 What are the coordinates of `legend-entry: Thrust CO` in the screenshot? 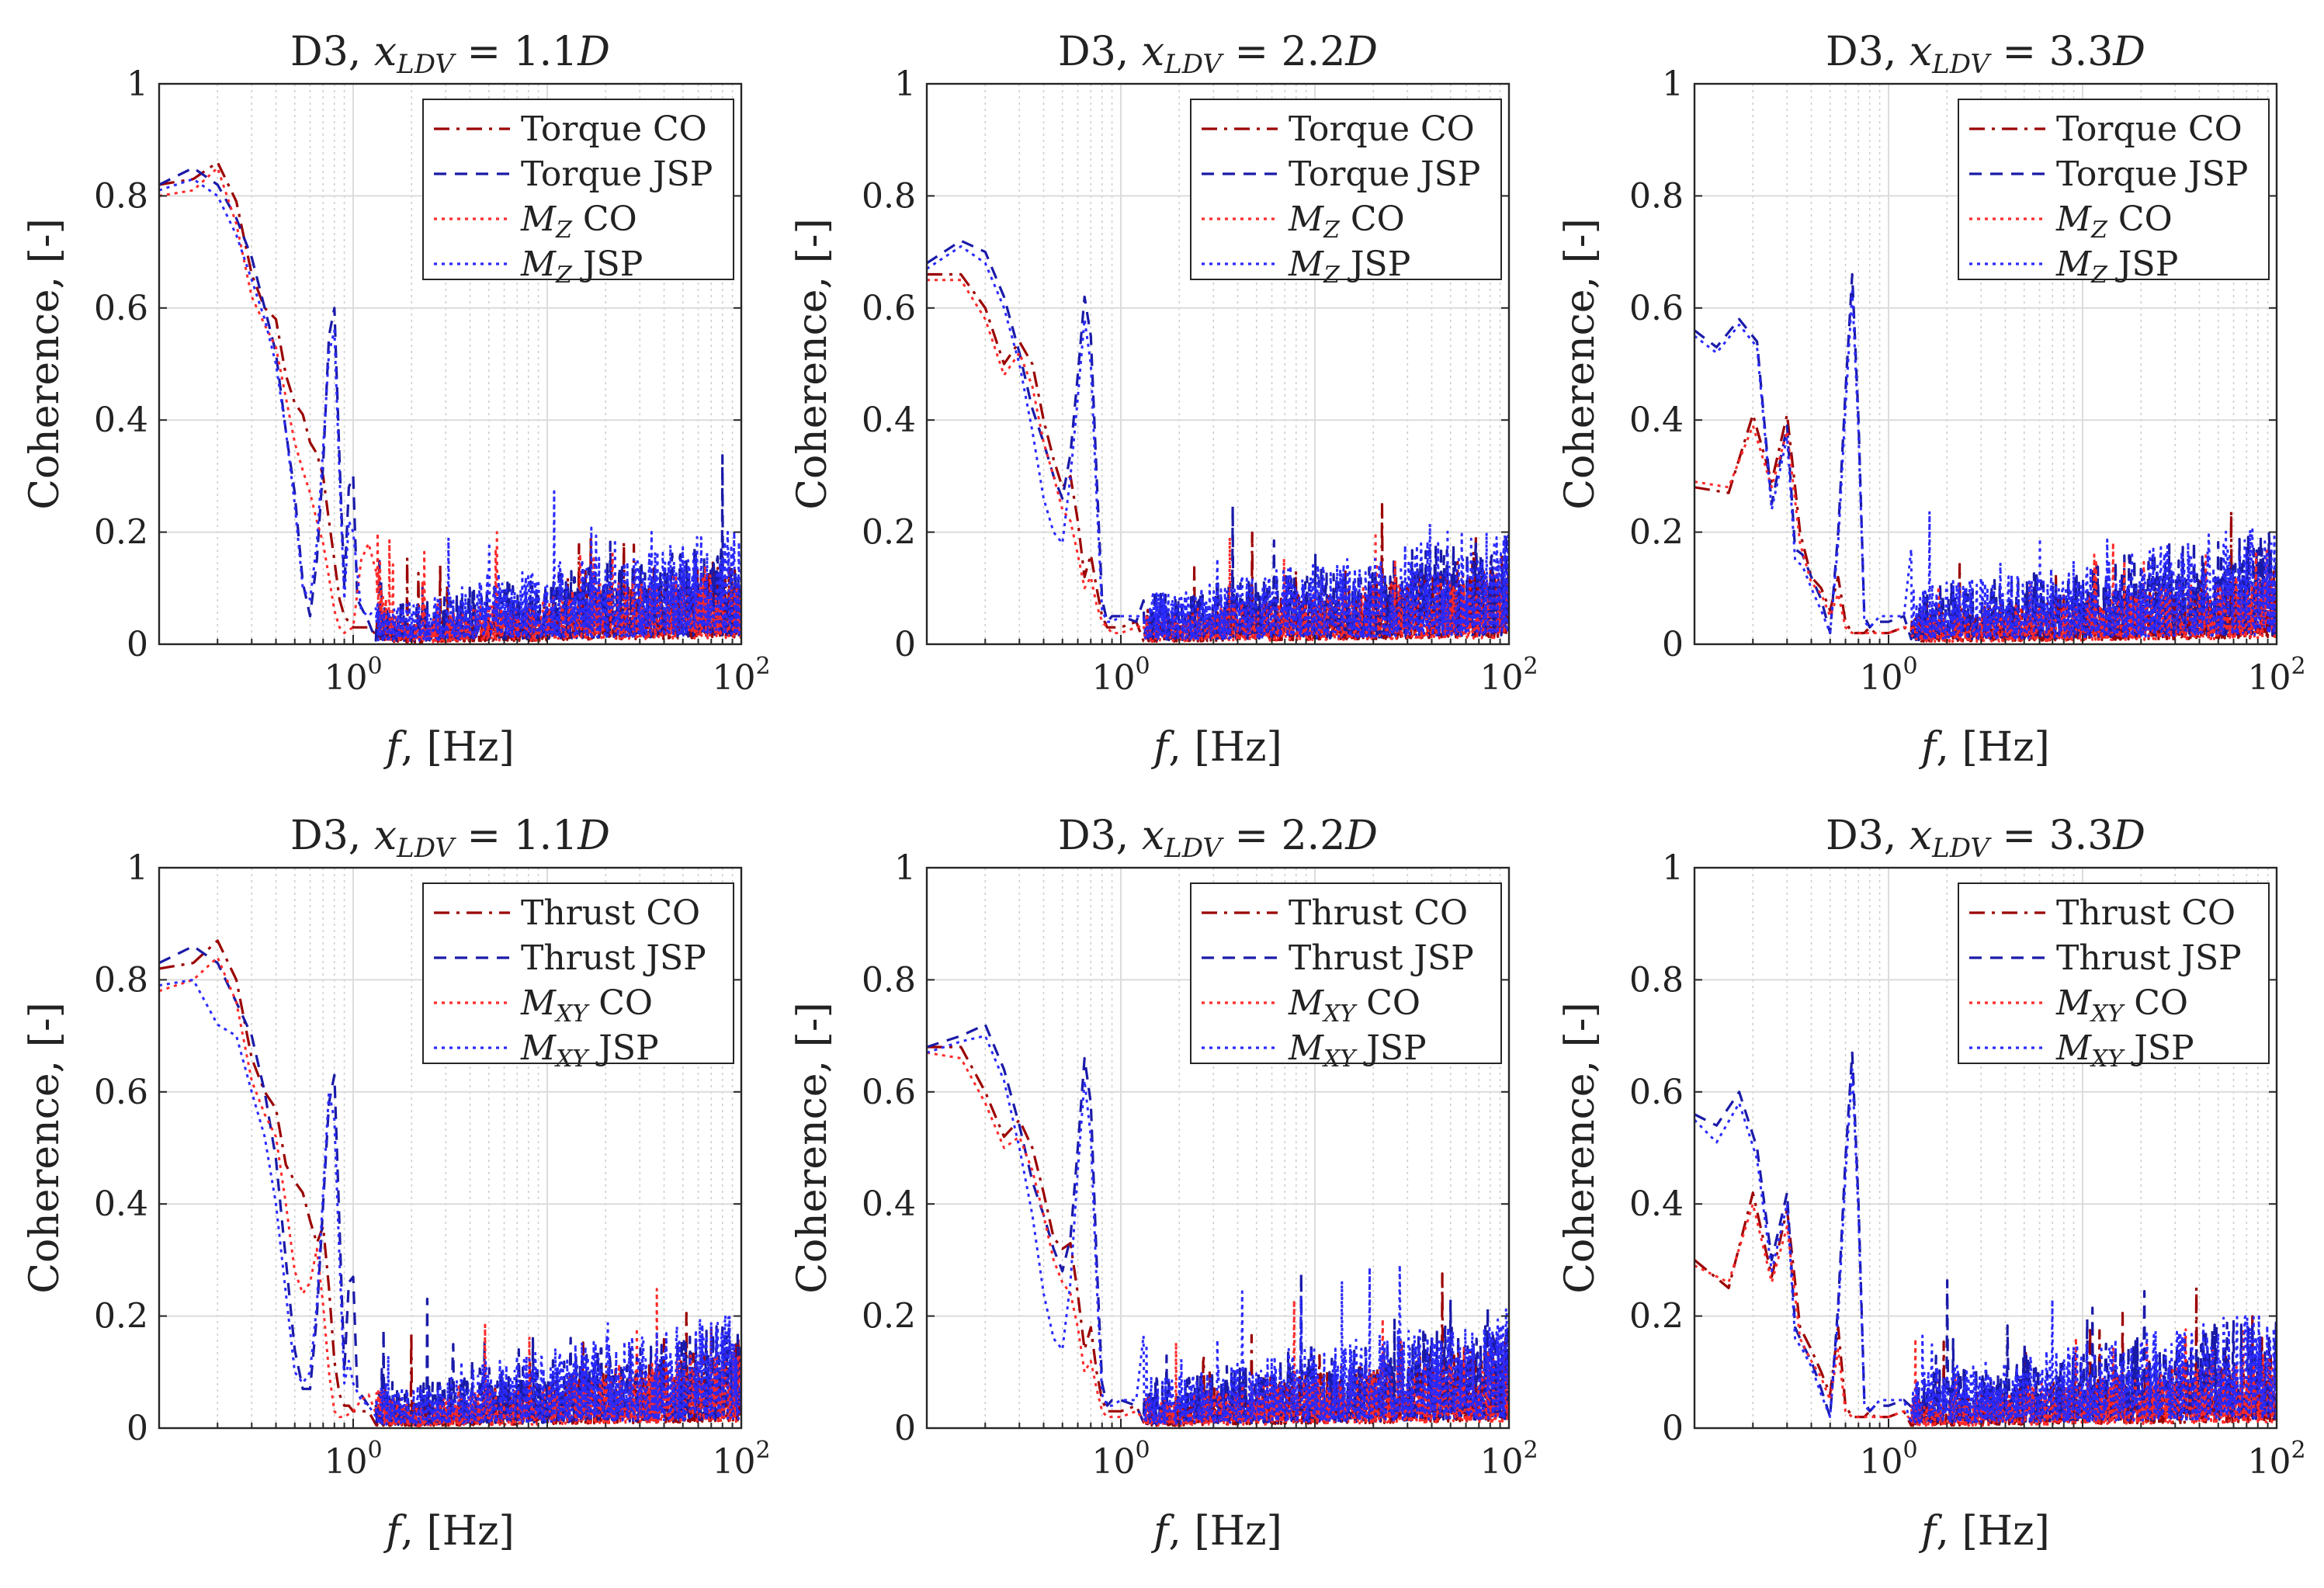 It's located at (610, 913).